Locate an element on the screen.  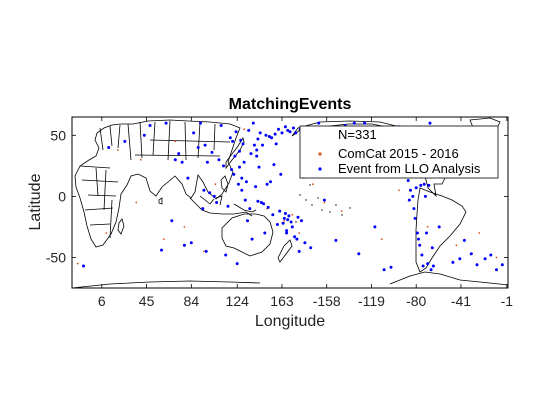
legend-marker-llo is located at coordinates (320, 169).